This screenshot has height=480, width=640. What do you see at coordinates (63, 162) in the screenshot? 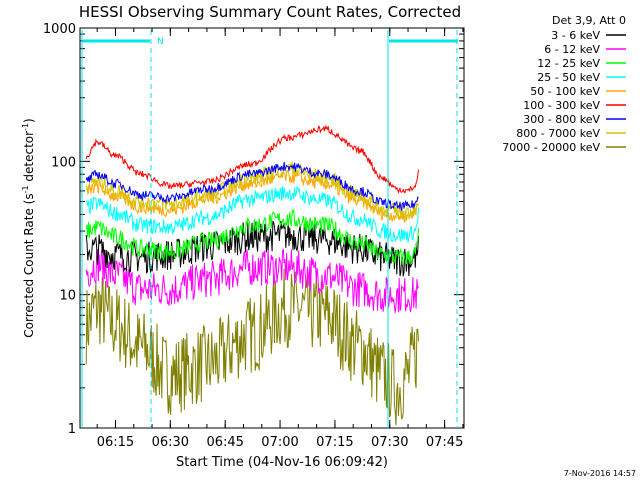
I see `y-tick-label: 100` at bounding box center [63, 162].